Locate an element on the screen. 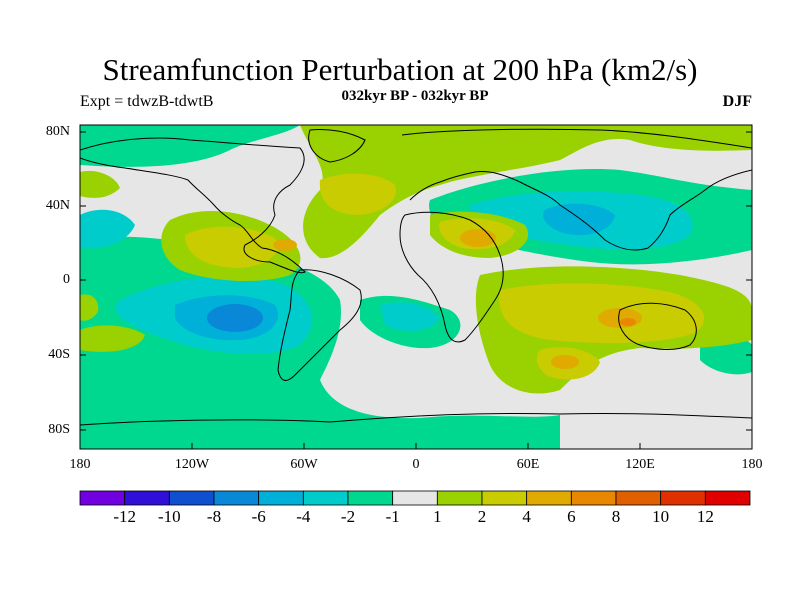  africa-coastline is located at coordinates (451, 277).